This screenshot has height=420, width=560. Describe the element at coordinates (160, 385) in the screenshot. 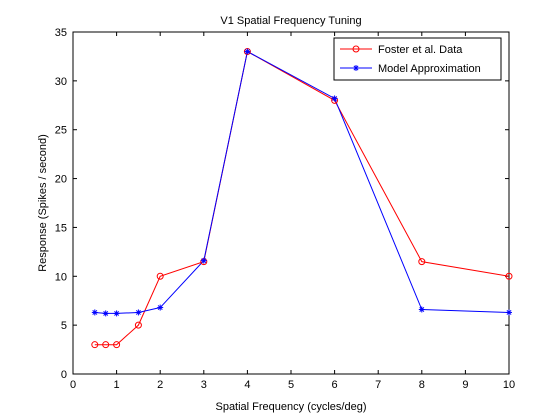

I see `x-tick-label: 2` at that location.